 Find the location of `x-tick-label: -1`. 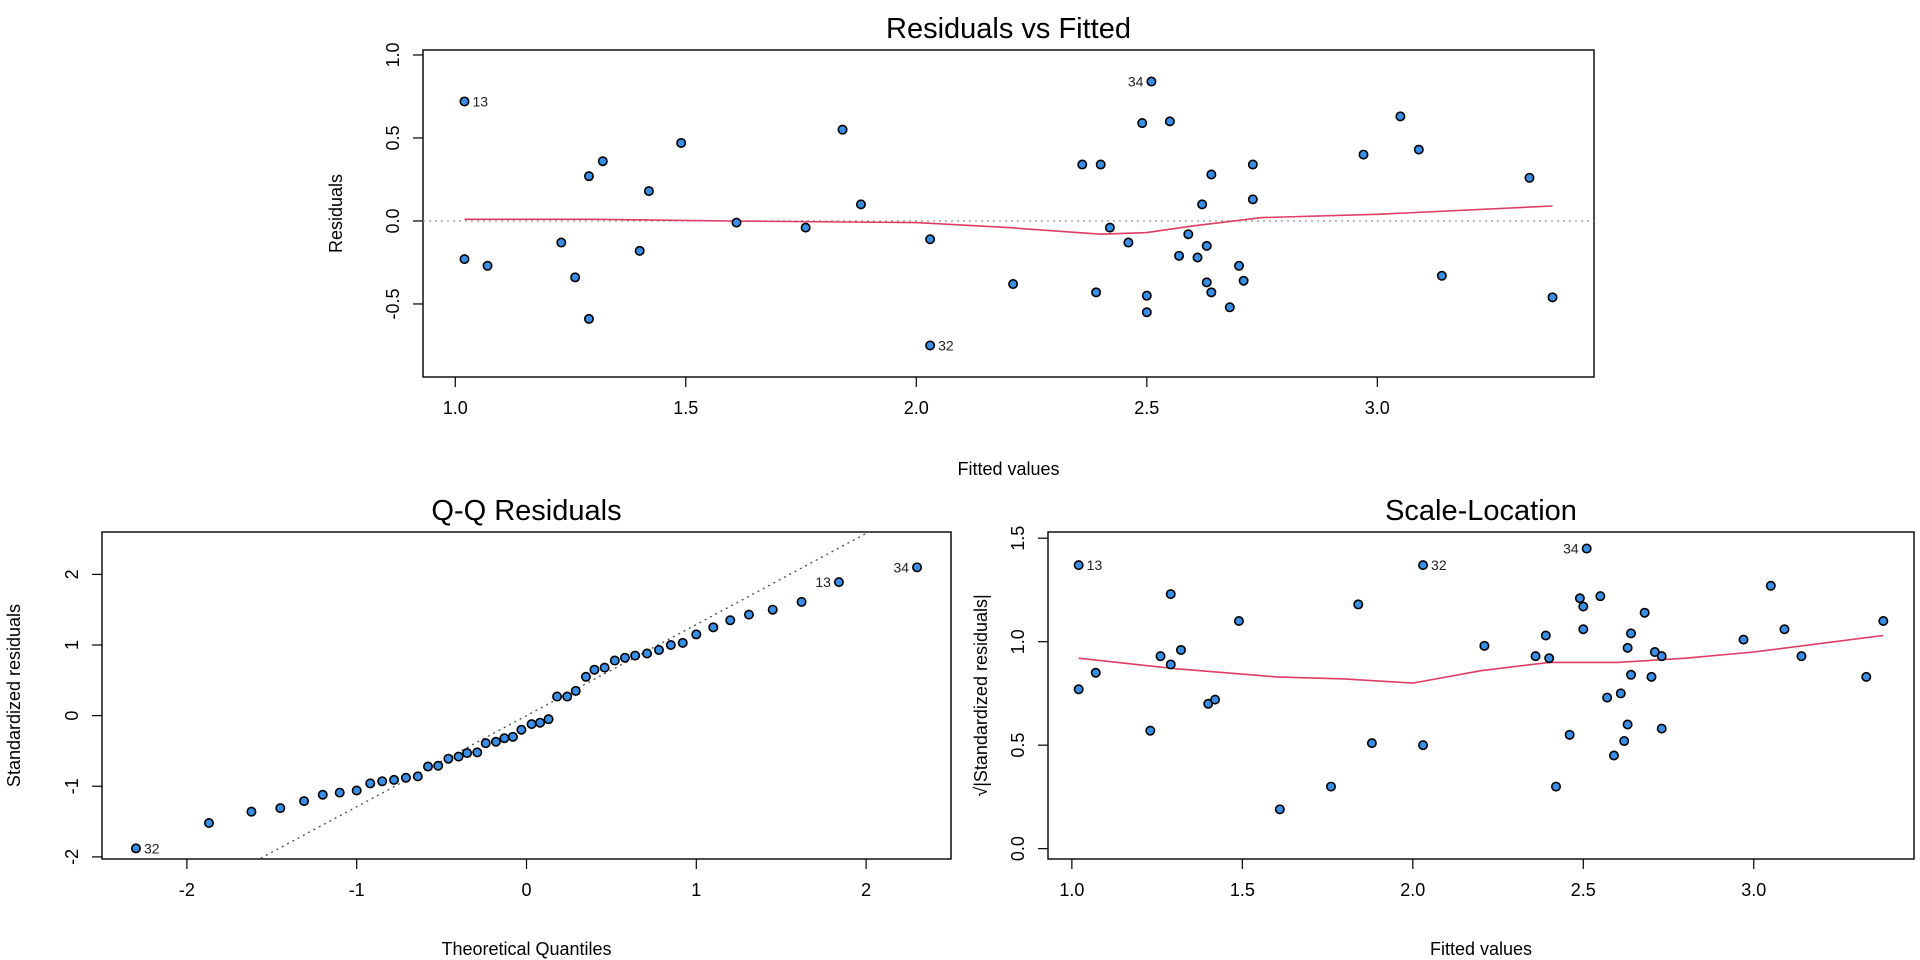

x-tick-label: -1 is located at coordinates (357, 890).